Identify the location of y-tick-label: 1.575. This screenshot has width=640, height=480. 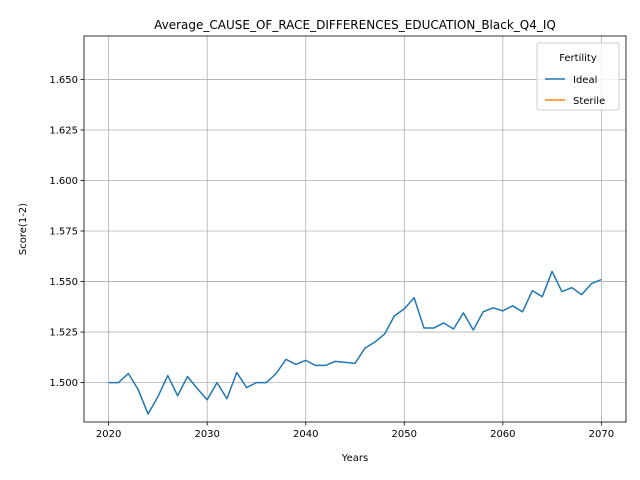
(63, 232).